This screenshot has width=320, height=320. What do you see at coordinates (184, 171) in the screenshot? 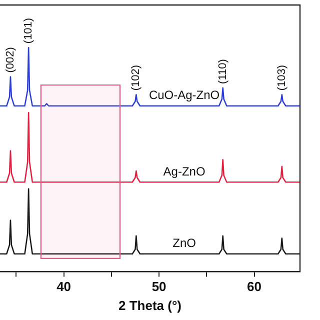
I see `series-label: Ag-ZnO` at bounding box center [184, 171].